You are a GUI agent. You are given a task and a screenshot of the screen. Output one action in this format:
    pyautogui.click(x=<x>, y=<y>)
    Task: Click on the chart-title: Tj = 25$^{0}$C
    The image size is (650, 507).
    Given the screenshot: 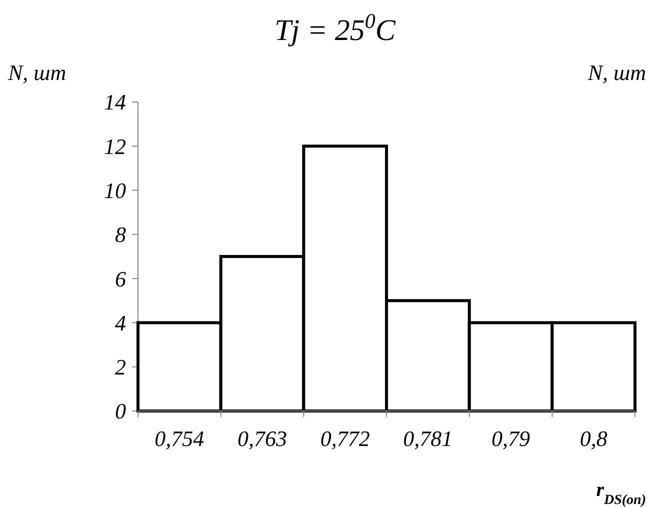 What is the action you would take?
    pyautogui.click(x=335, y=28)
    